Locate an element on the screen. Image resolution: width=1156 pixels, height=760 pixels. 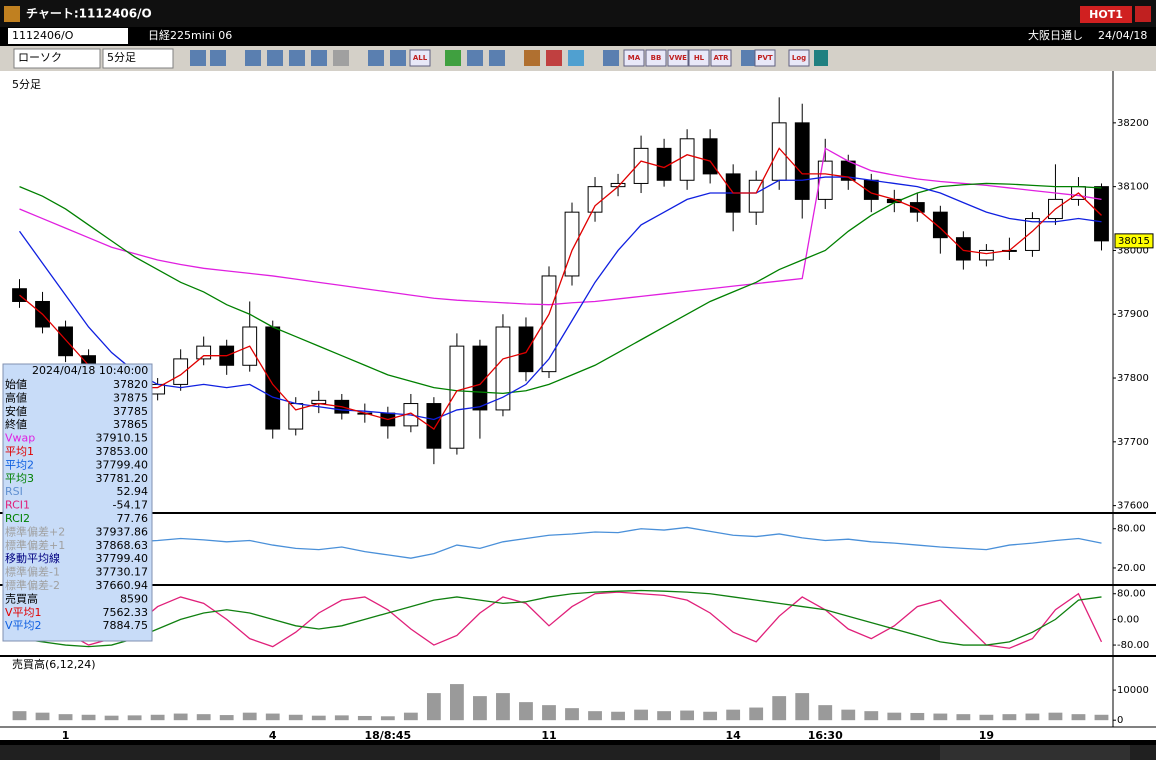
toolbar-button-label: HL is located at coordinates (699, 58).